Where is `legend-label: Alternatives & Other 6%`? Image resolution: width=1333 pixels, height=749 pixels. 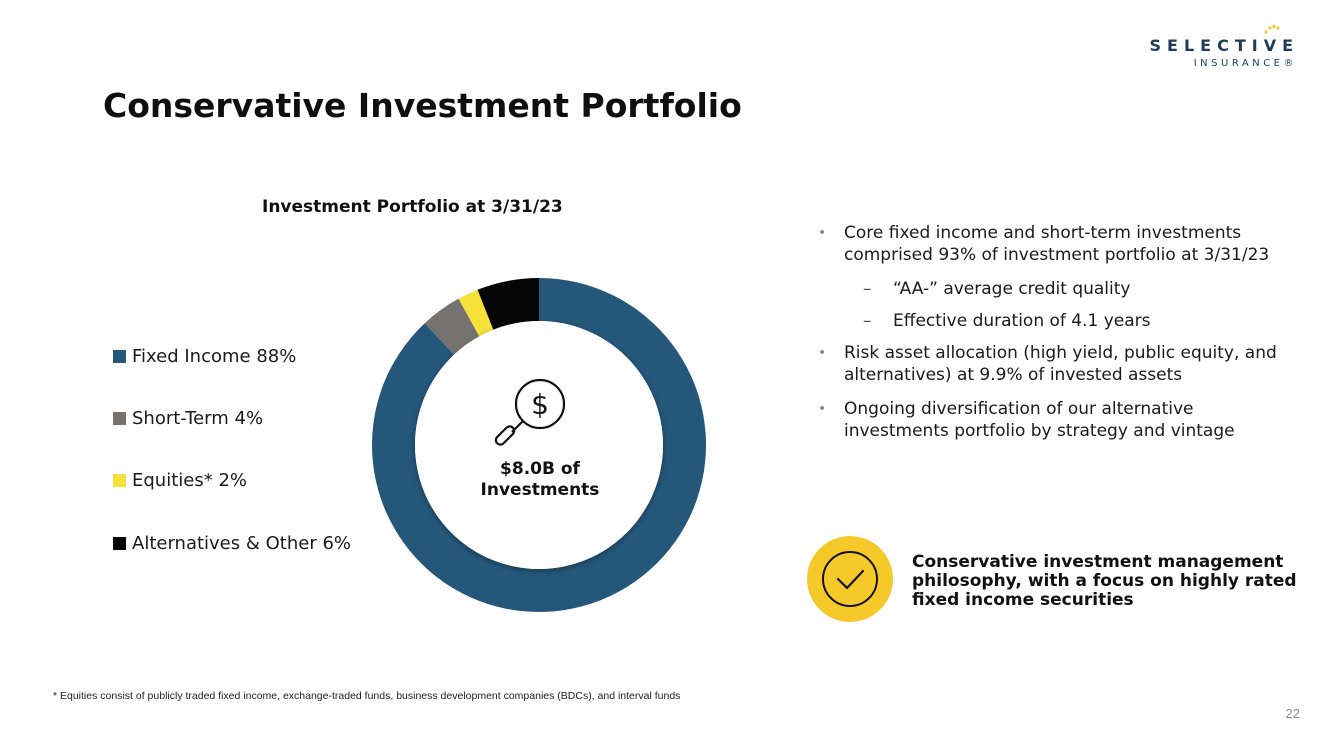
legend-label: Alternatives & Other 6% is located at coordinates (241, 543).